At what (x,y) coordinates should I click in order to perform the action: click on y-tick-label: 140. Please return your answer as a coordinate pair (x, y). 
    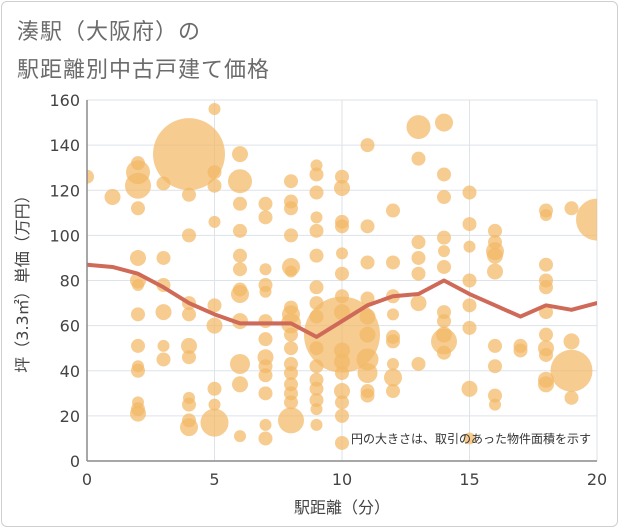
    Looking at the image, I should click on (64, 145).